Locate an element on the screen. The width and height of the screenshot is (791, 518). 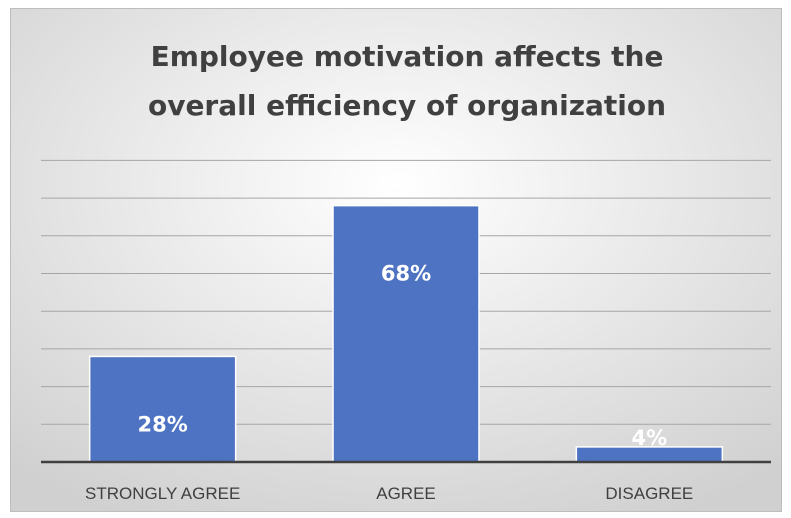
bar-agree is located at coordinates (406, 333).